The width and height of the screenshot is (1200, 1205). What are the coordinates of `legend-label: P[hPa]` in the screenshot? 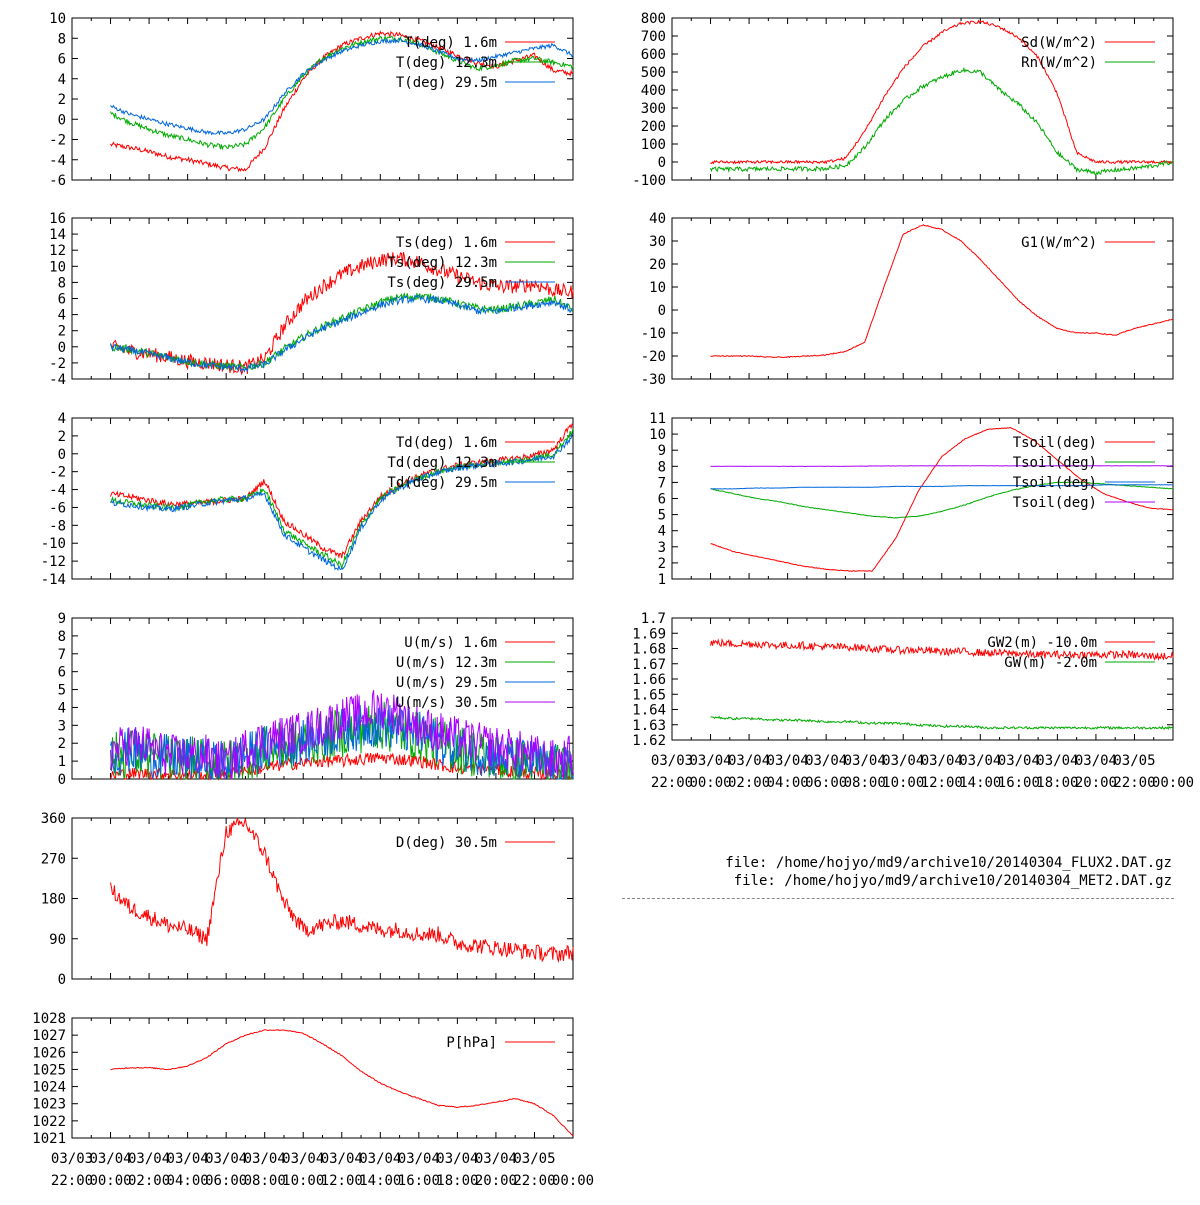 It's located at (471, 1043).